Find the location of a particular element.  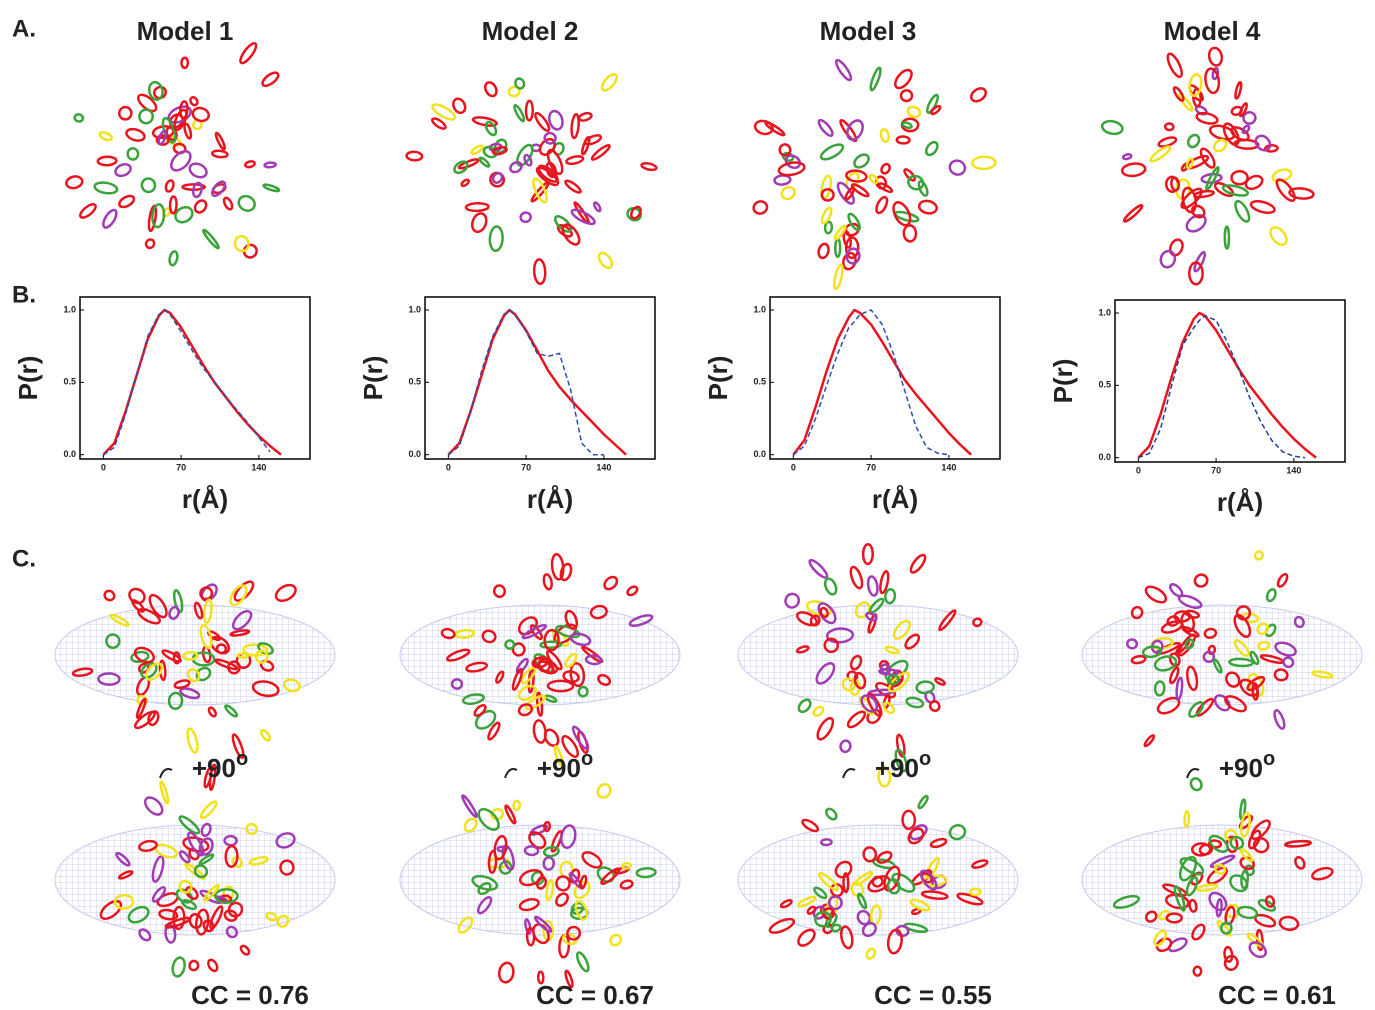

model-title: Model 4 is located at coordinates (1212, 31).